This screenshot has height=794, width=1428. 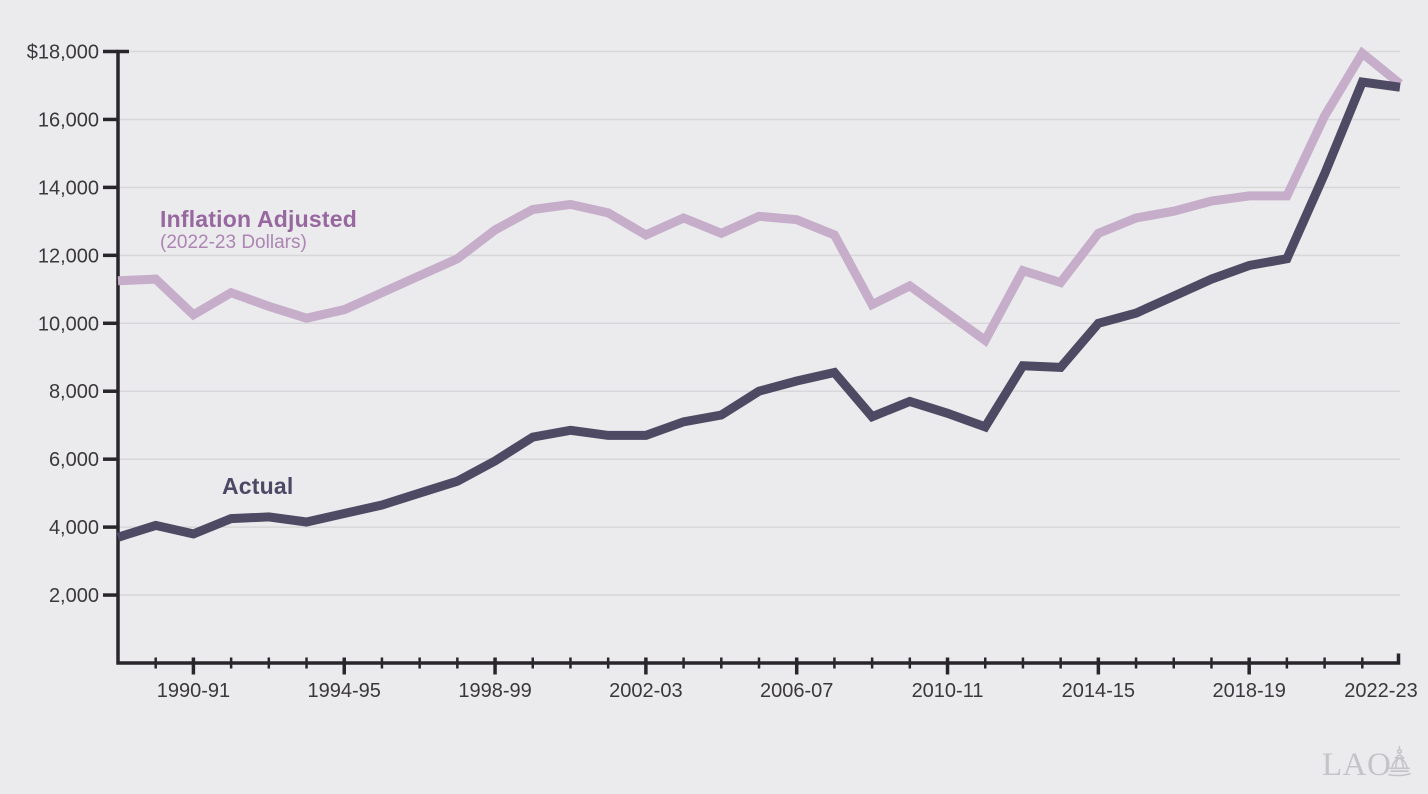 What do you see at coordinates (68, 188) in the screenshot?
I see `y-axis-label: 14,000` at bounding box center [68, 188].